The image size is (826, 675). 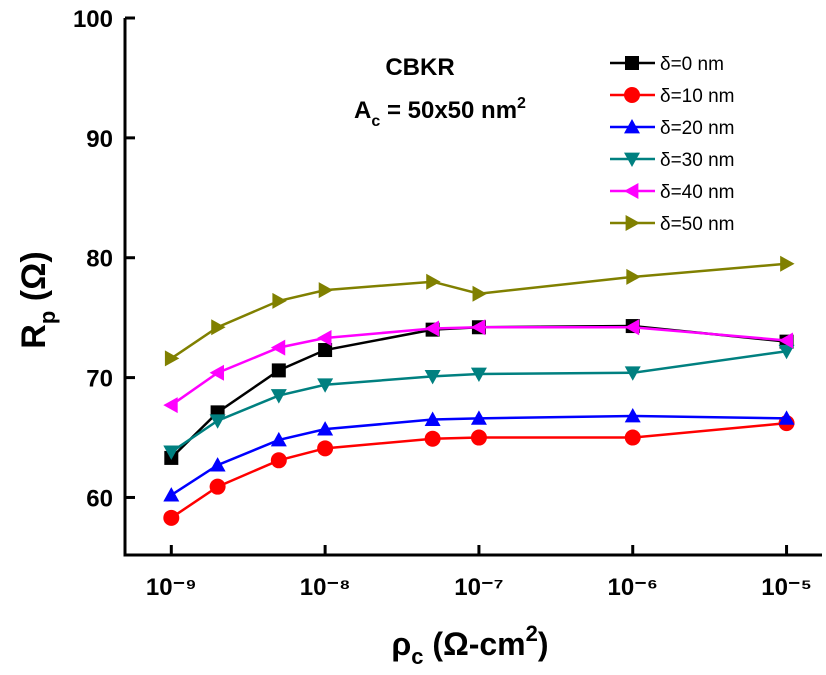 What do you see at coordinates (34, 336) in the screenshot?
I see `y-label-text: R` at bounding box center [34, 336].